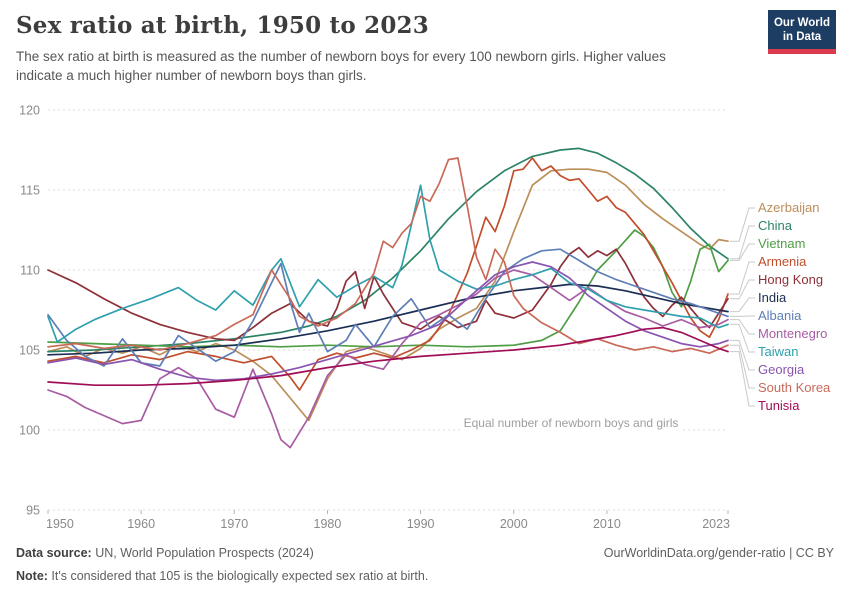 Image resolution: width=850 pixels, height=600 pixels. I want to click on y-tick-105: 105, so click(29, 351).